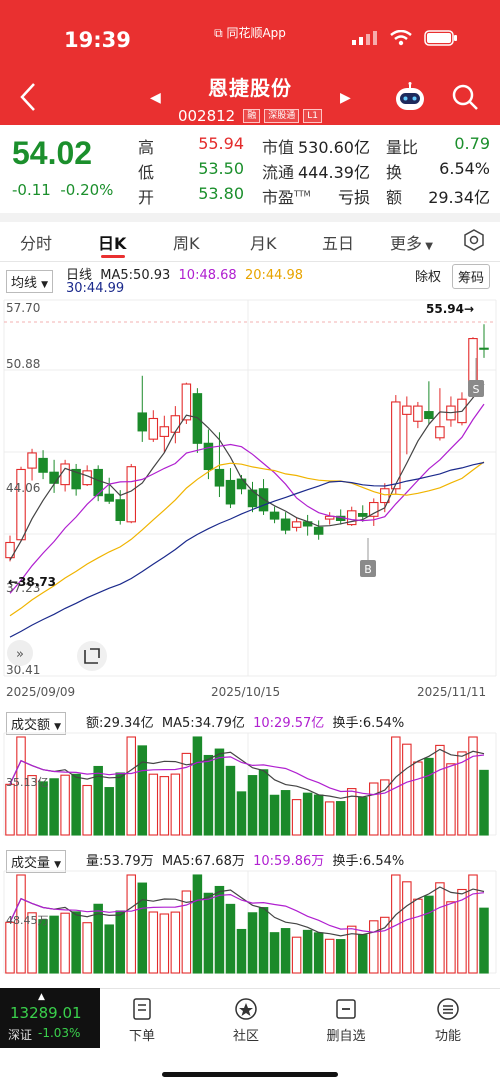 This screenshot has height=1087, width=500. I want to click on index-ticker: ▲ 13289.01 深证 -1.03%, so click(50, 1018).